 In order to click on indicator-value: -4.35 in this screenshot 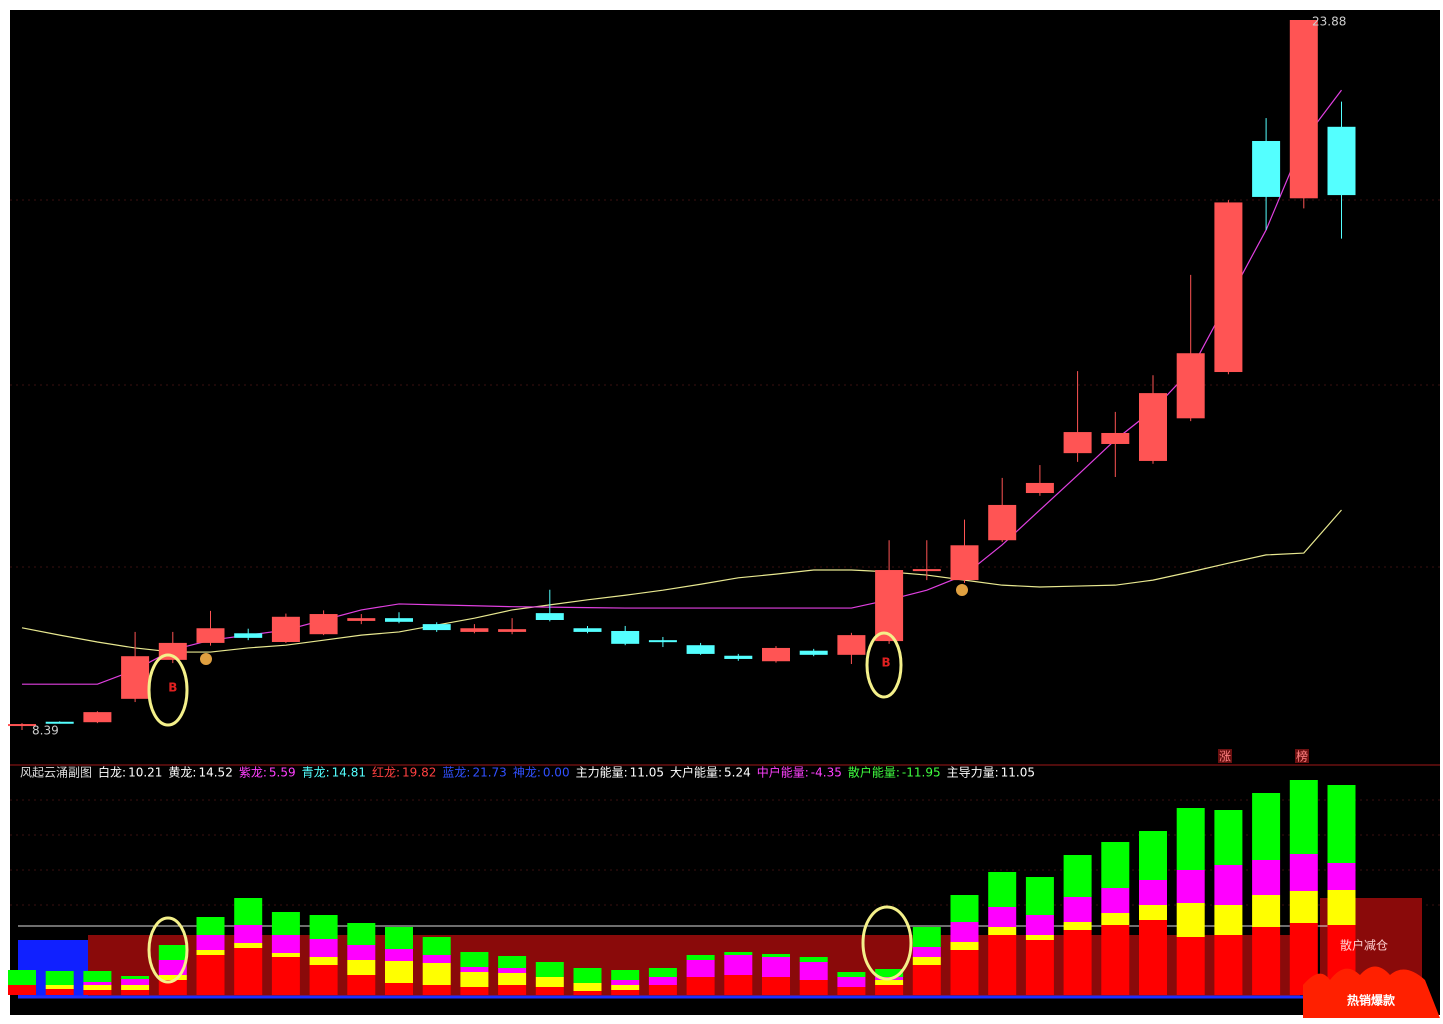, I will do `click(826, 773)`.